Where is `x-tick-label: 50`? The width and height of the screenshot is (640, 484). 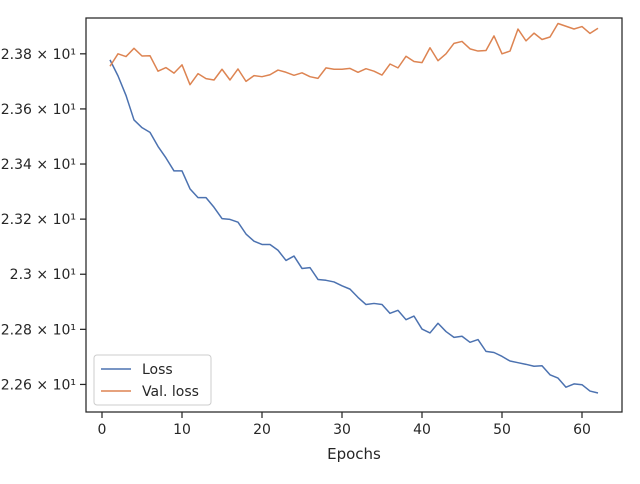 x-tick-label: 50 is located at coordinates (502, 430).